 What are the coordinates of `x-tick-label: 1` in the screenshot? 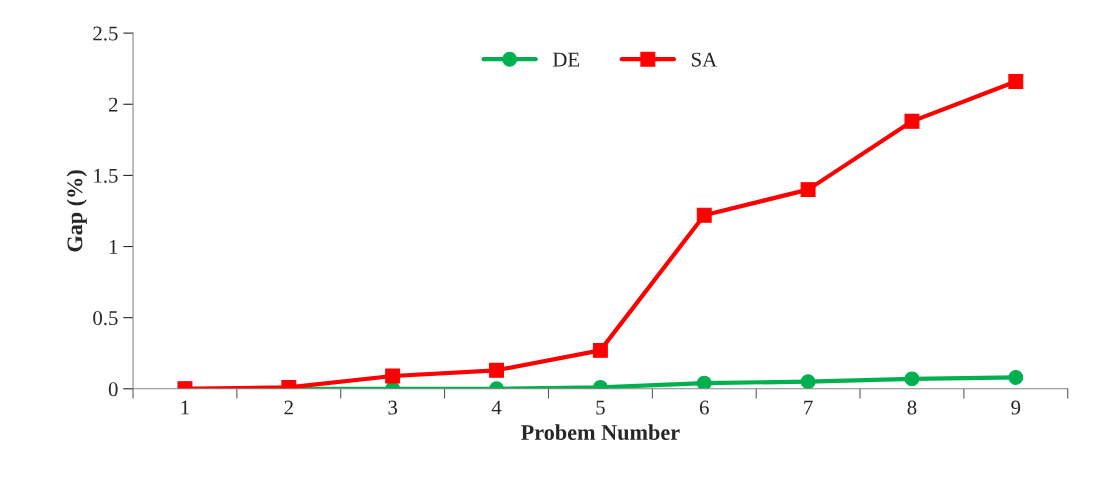 It's located at (185, 407).